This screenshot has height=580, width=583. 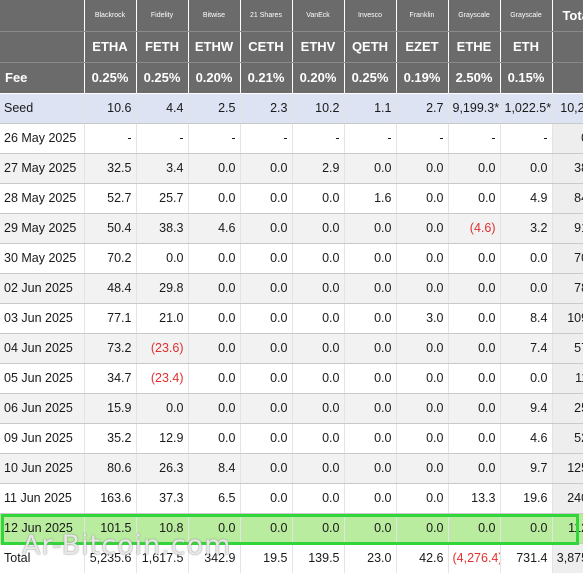 I want to click on issuer-name: Franklin, so click(x=422, y=16).